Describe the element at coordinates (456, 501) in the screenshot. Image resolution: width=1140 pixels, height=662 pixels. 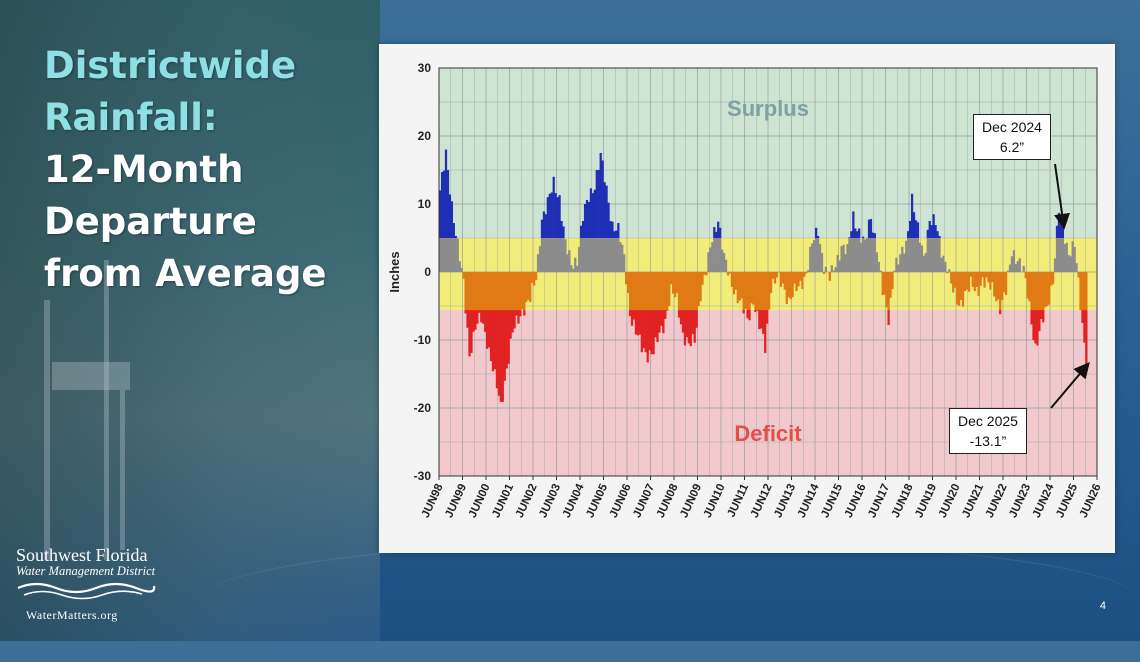
I see `x-tick-label: JUN99` at that location.